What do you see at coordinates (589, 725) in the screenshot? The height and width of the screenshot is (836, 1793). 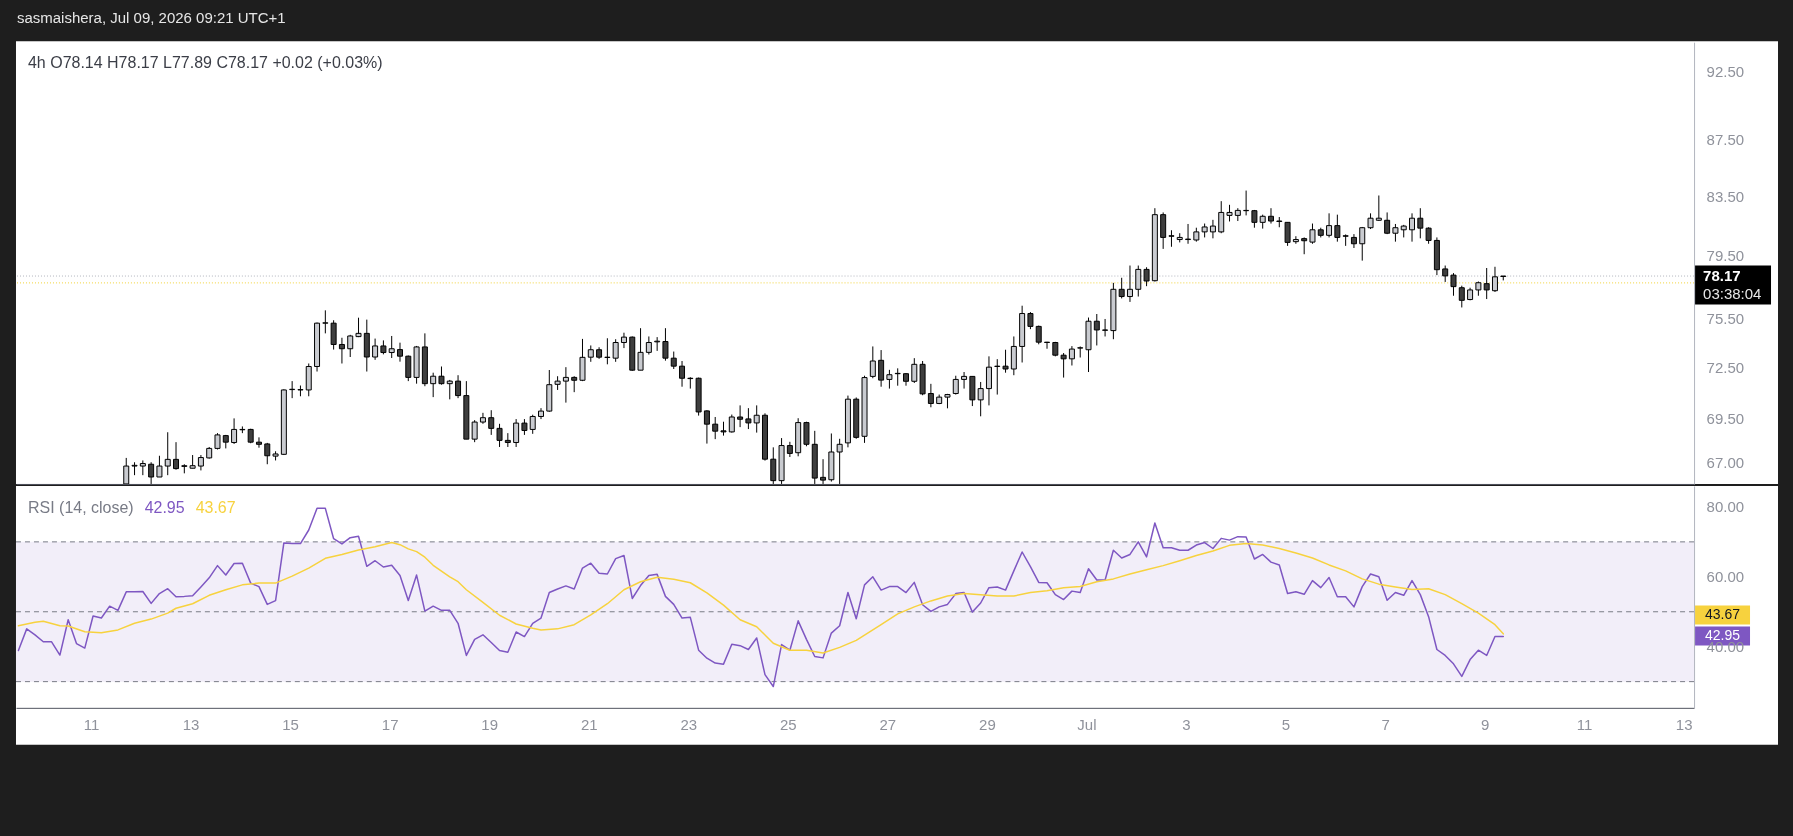 I see `x-tick-label: 21` at bounding box center [589, 725].